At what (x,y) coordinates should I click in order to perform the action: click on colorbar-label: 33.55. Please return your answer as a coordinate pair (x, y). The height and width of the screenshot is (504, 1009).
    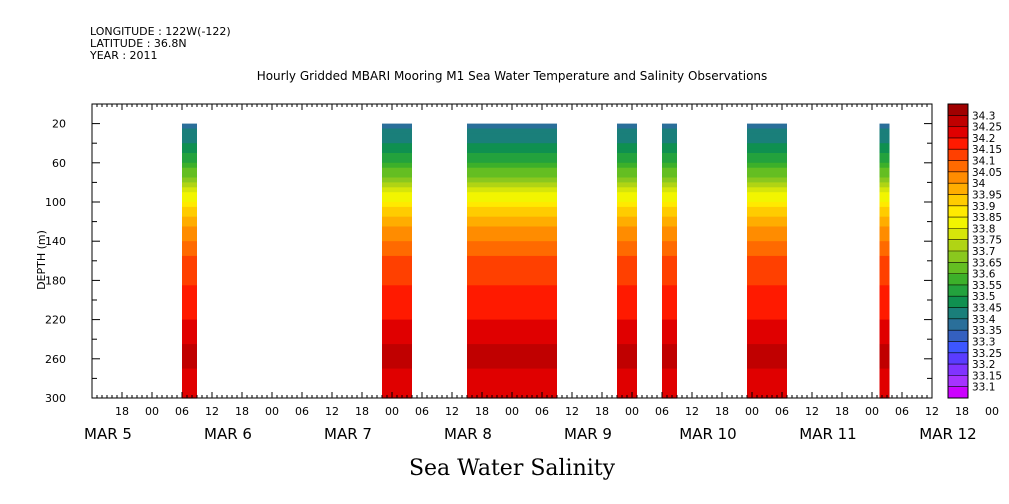
    Looking at the image, I should click on (987, 286).